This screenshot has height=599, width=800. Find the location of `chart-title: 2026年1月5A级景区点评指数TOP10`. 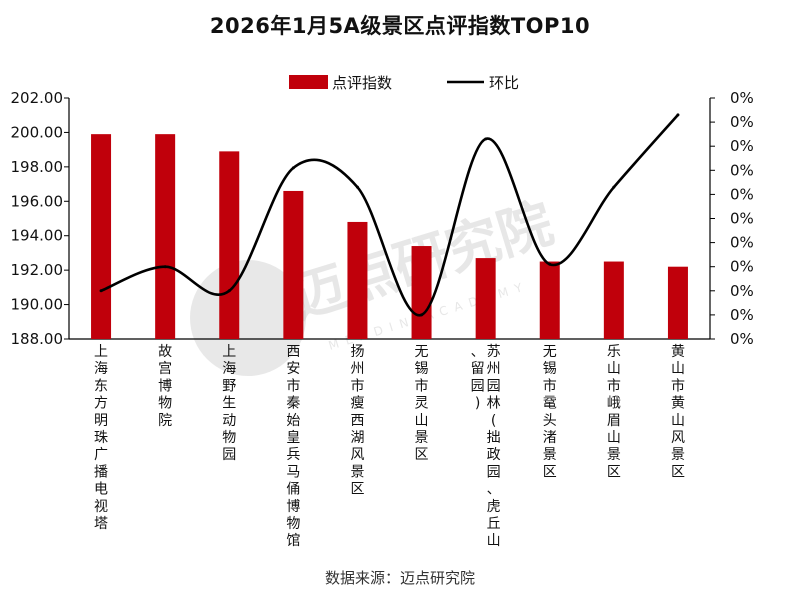

chart-title: 2026年1月5A级景区点评指数TOP10 is located at coordinates (400, 26).